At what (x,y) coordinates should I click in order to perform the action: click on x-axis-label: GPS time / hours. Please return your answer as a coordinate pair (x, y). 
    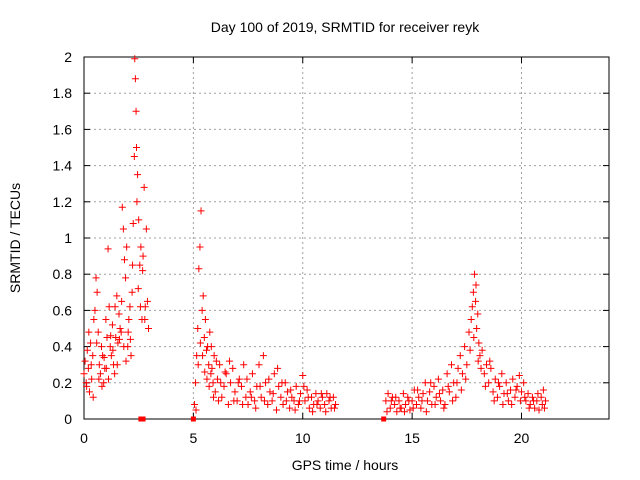
    Looking at the image, I should click on (345, 465).